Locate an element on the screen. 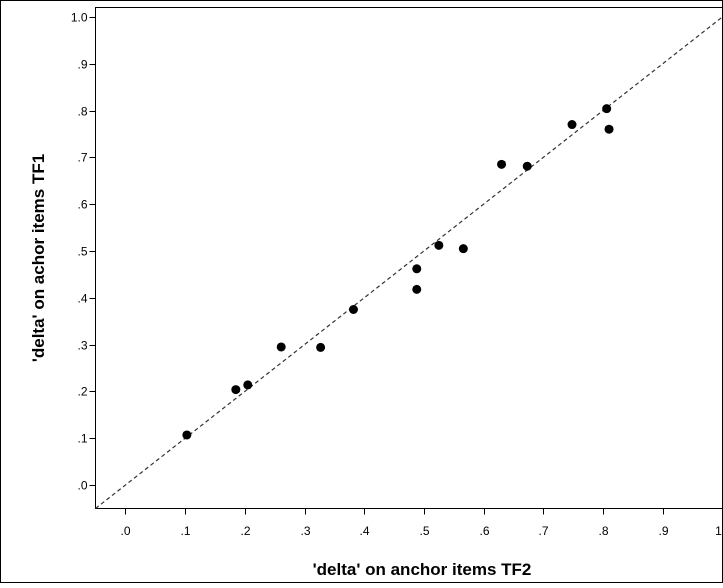 Image resolution: width=723 pixels, height=588 pixels. y-axis-title: 'delta' on achor items TF1 is located at coordinates (38, 258).